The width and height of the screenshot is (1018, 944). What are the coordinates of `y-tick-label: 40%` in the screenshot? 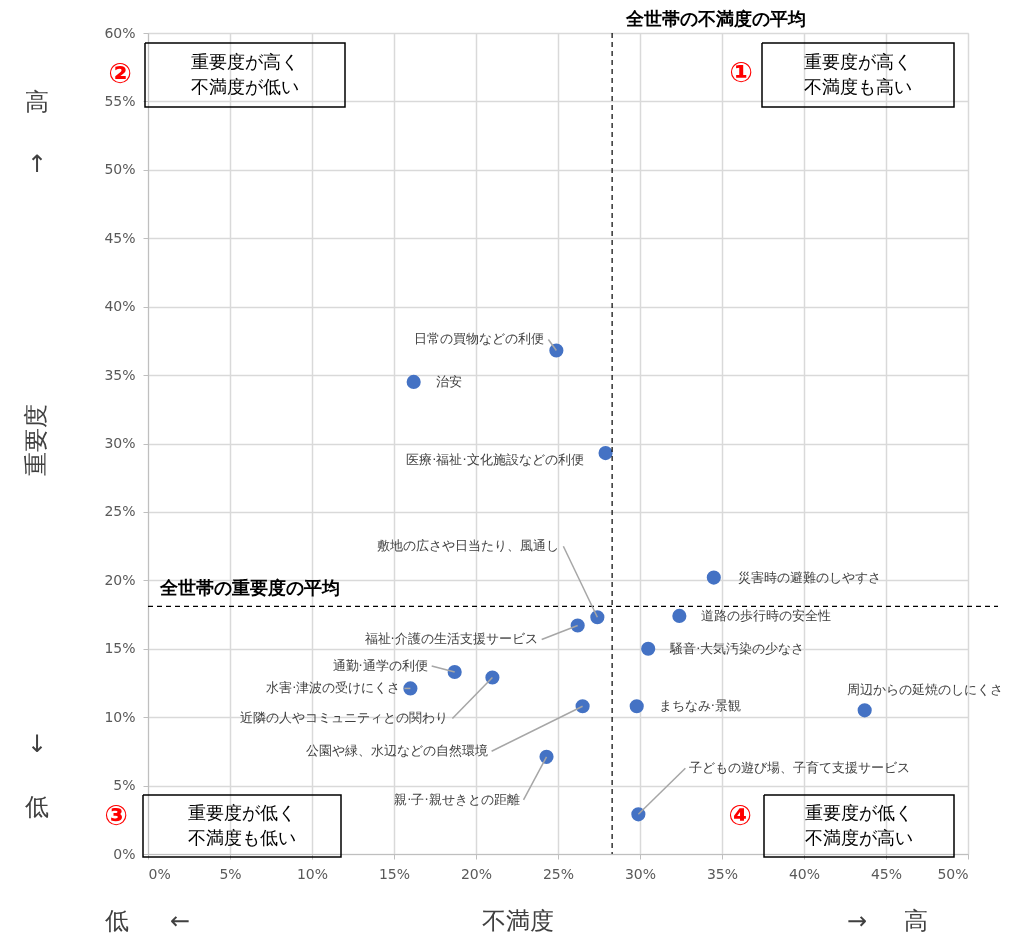 It's located at (120, 306).